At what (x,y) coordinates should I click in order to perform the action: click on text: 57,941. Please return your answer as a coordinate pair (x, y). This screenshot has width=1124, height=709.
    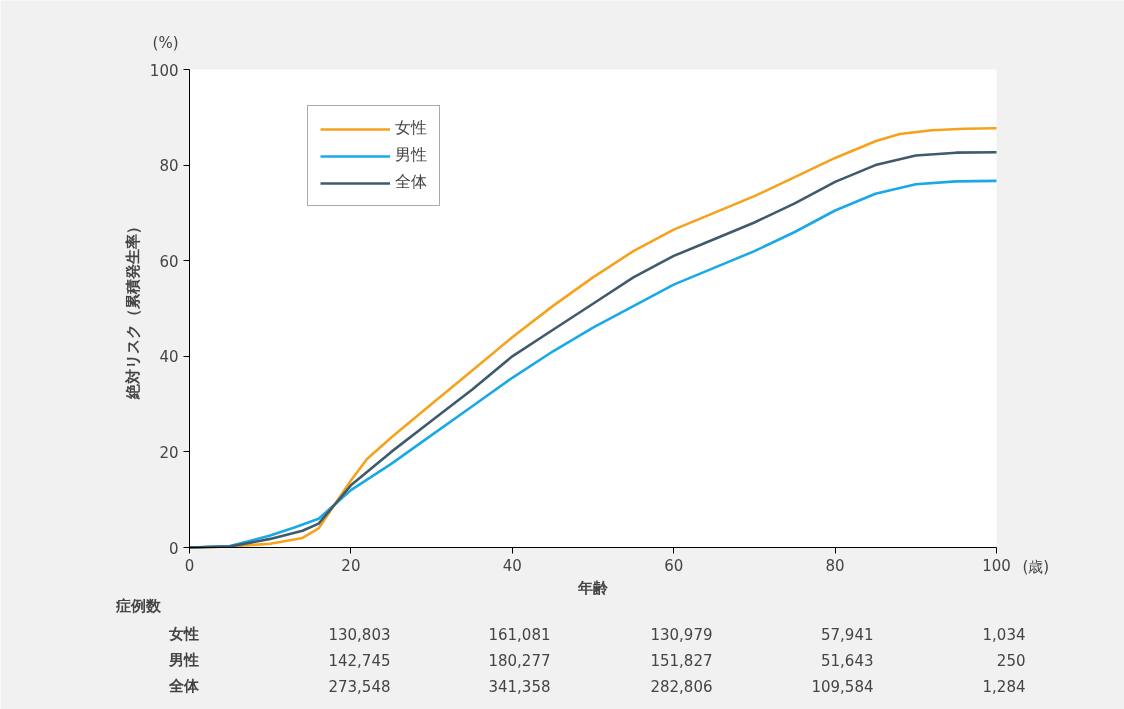
    Looking at the image, I should click on (847, 634).